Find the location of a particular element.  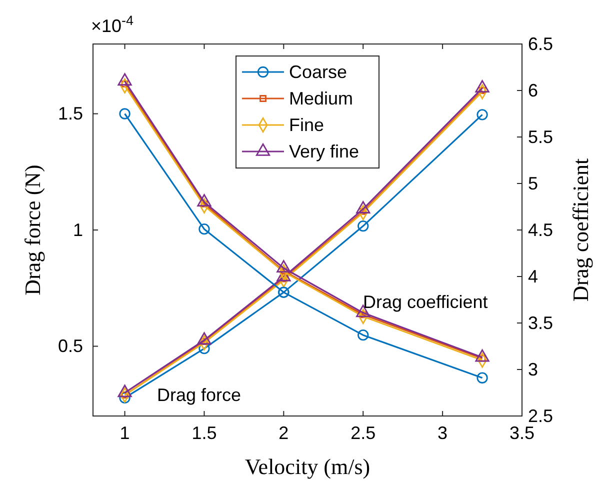

legend-label: Medium is located at coordinates (321, 98).